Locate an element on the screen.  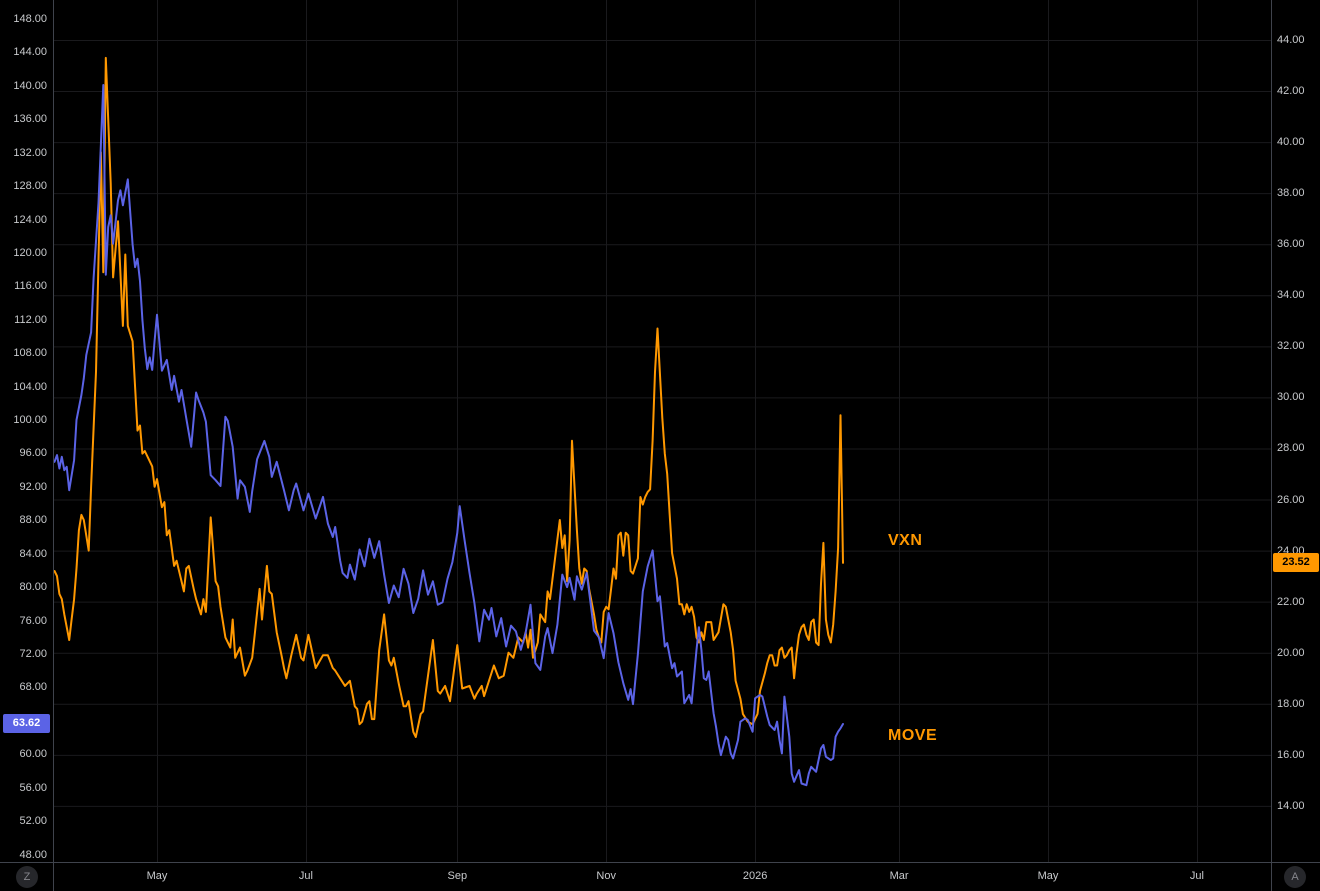
right-axis-tick: 36.00 is located at coordinates (1291, 244).